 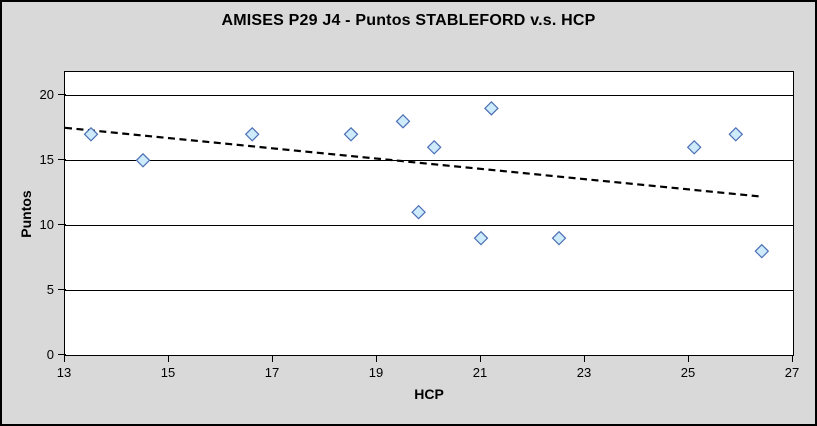 What do you see at coordinates (792, 372) in the screenshot?
I see `x-tick-label: 27` at bounding box center [792, 372].